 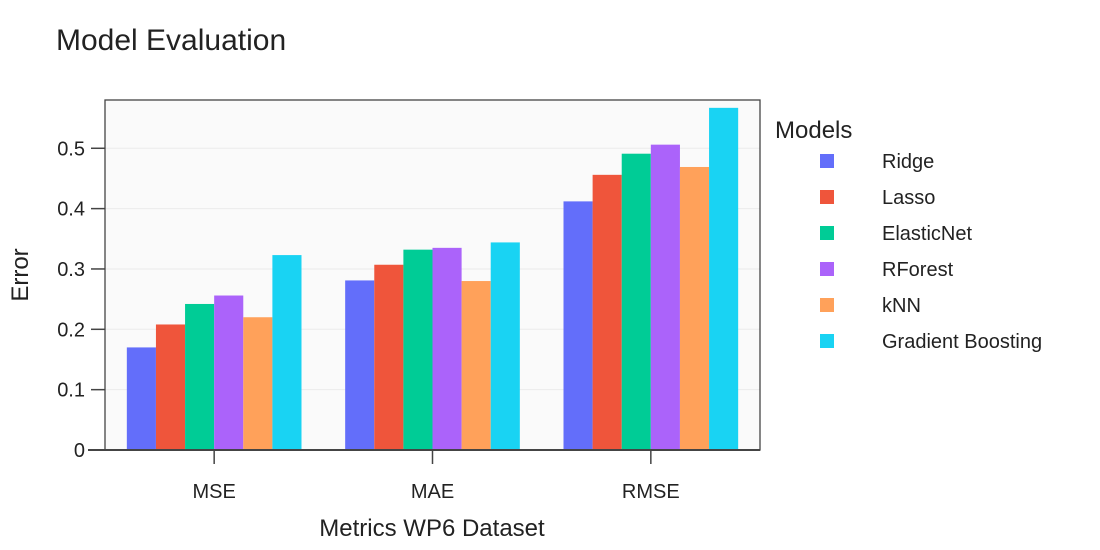 What do you see at coordinates (927, 234) in the screenshot?
I see `legend-label: ElasticNet` at bounding box center [927, 234].